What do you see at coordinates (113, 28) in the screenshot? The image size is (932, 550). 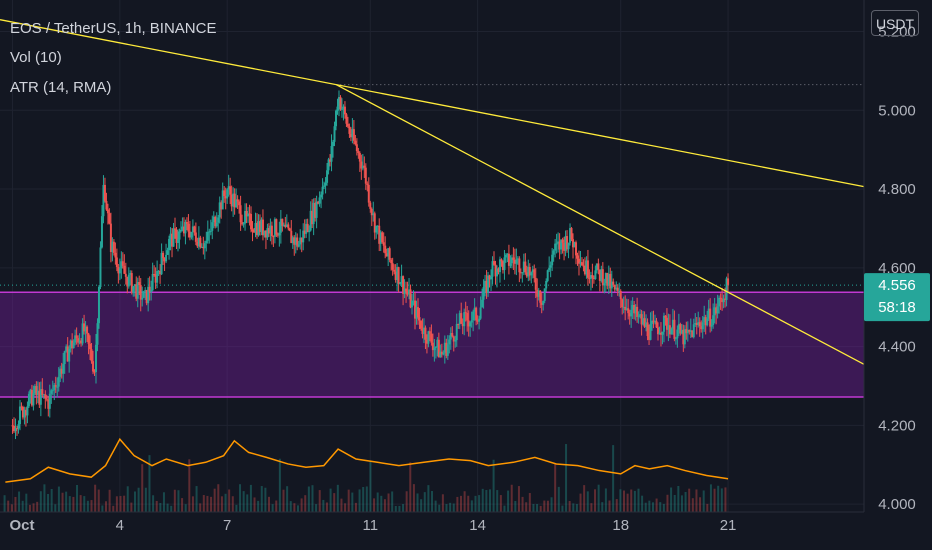 I see `symbol-legend: EOS / TetherUS, 1h, BINANCE` at bounding box center [113, 28].